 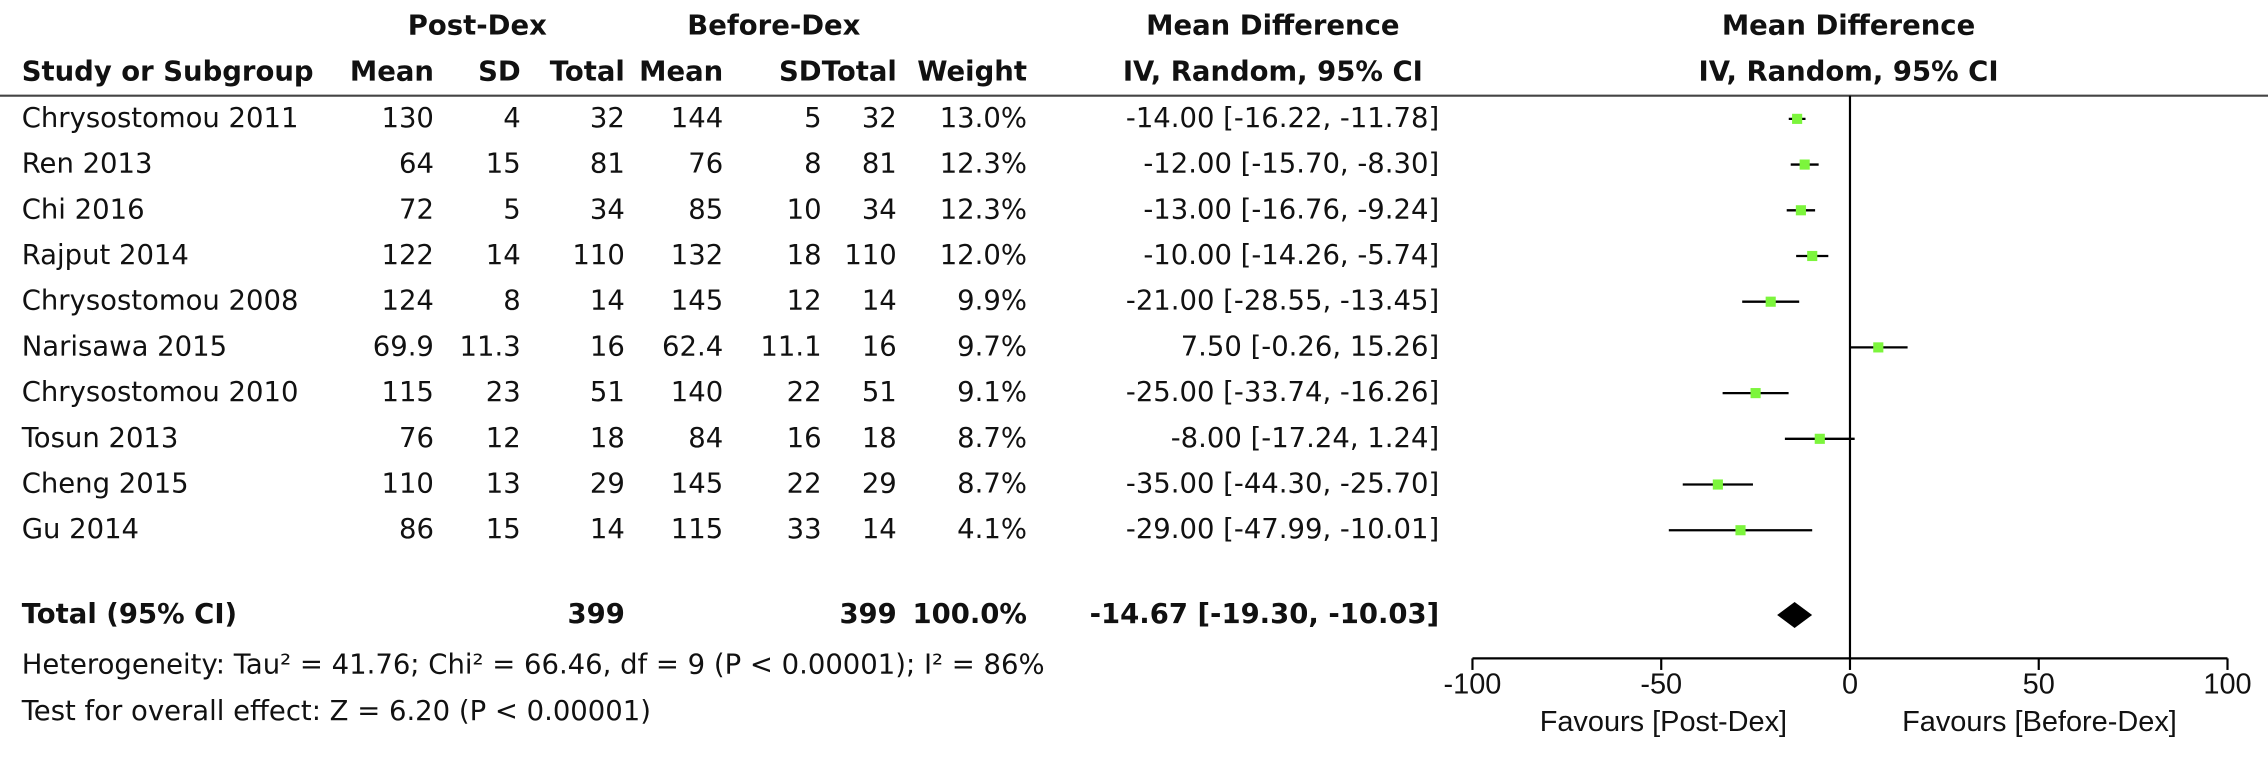 What do you see at coordinates (503, 438) in the screenshot?
I see `cell: 12` at bounding box center [503, 438].